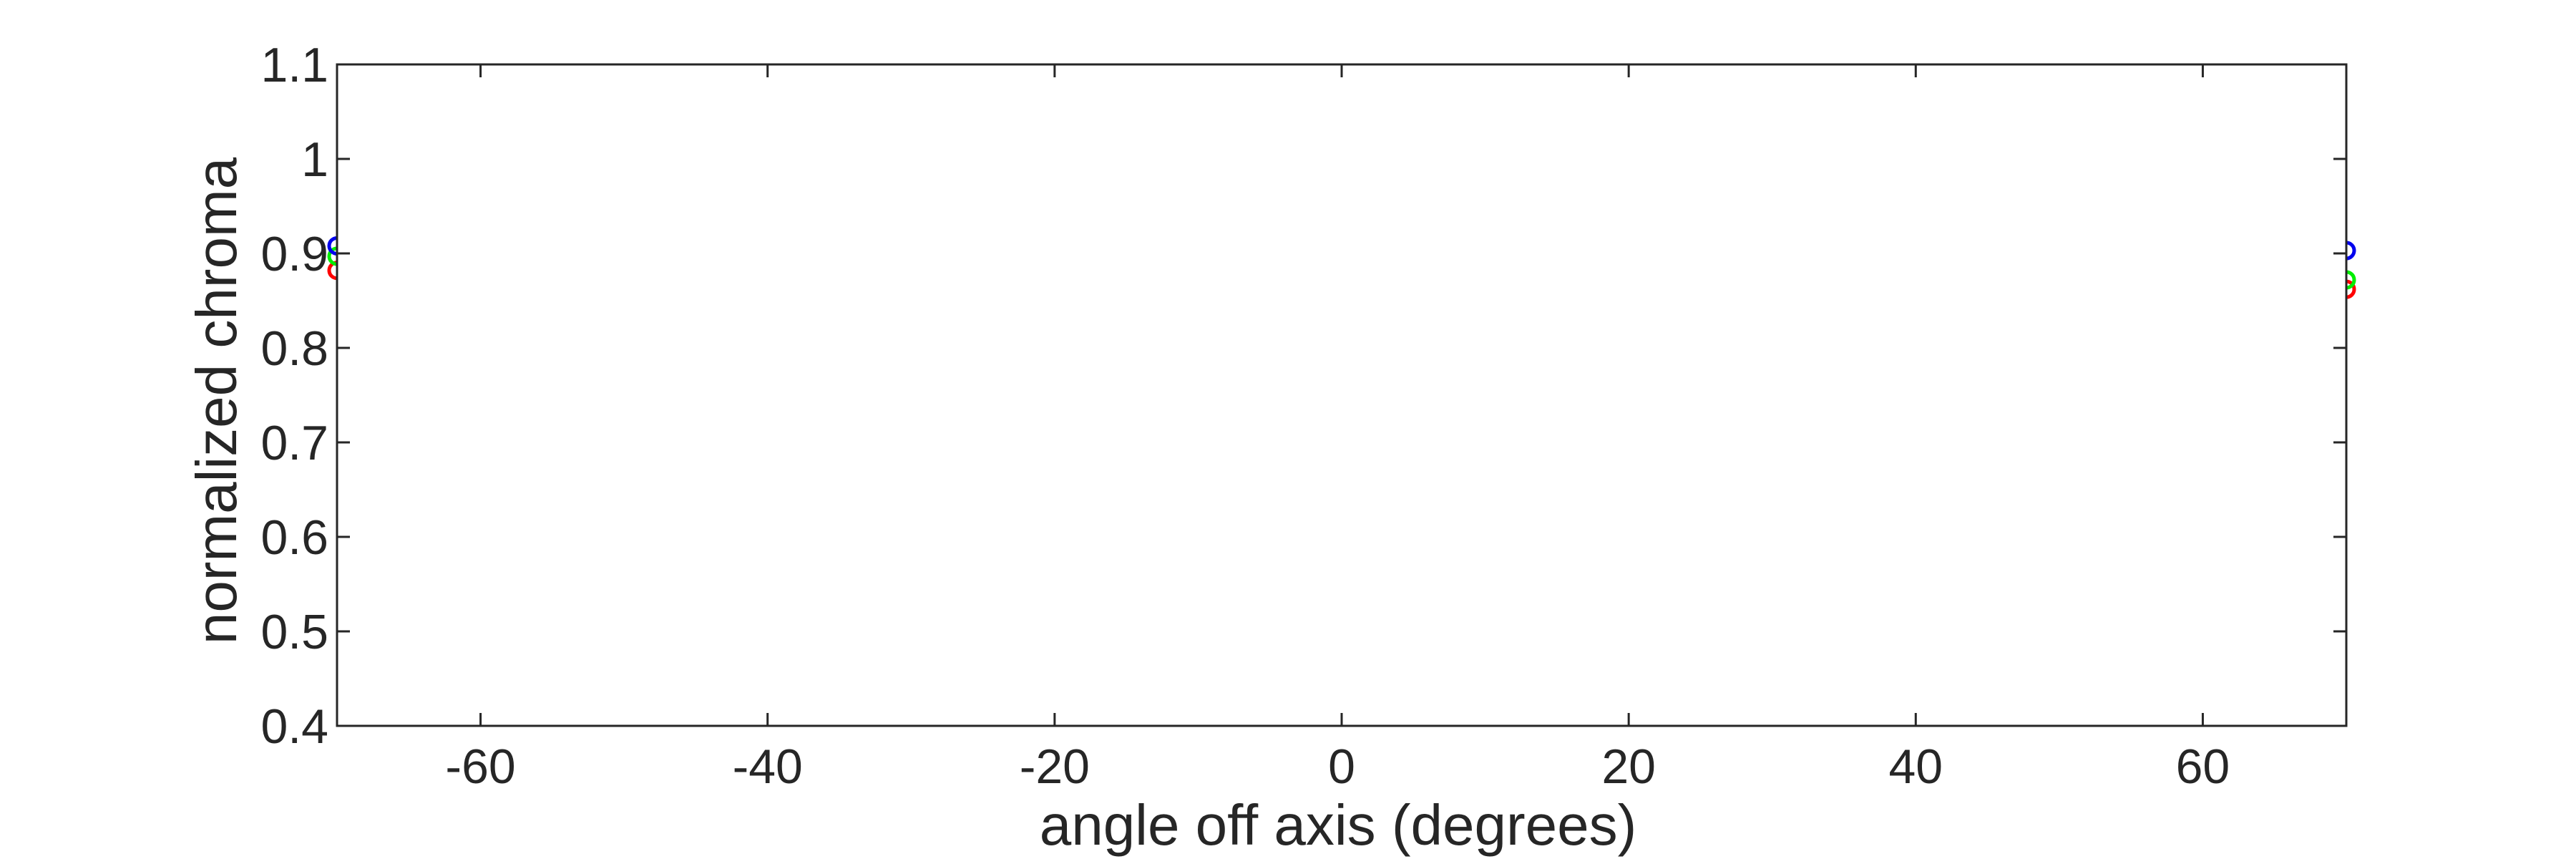 The height and width of the screenshot is (859, 2576). I want to click on x-axis-label: angle off axis (degrees), so click(1338, 825).